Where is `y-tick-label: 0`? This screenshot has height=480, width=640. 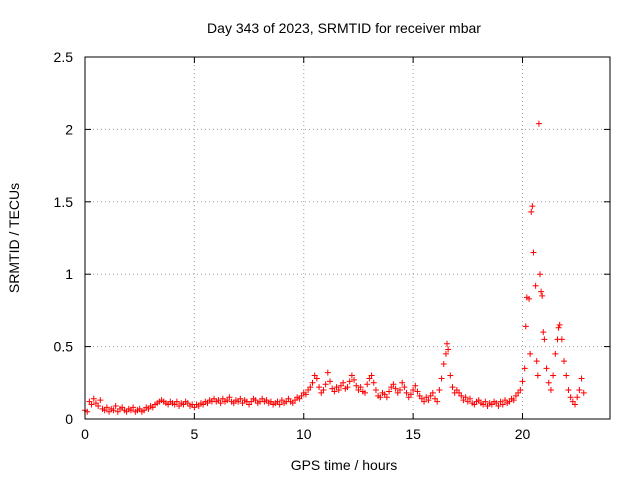 y-tick-label: 0 is located at coordinates (69, 419).